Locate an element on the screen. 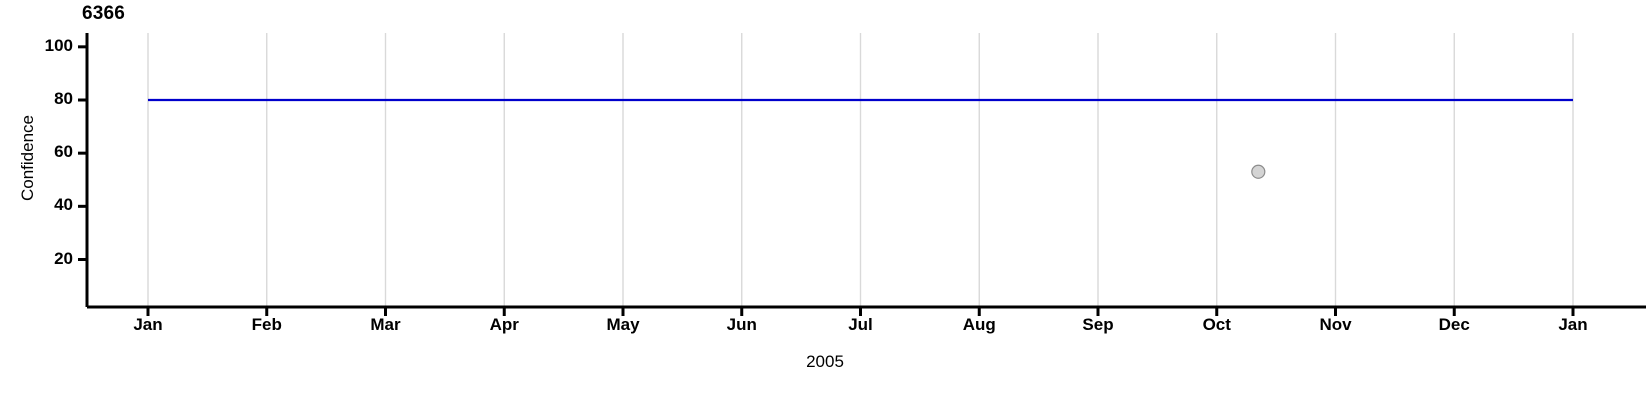 The width and height of the screenshot is (1650, 400). x-axis-label: 2005 is located at coordinates (825, 361).